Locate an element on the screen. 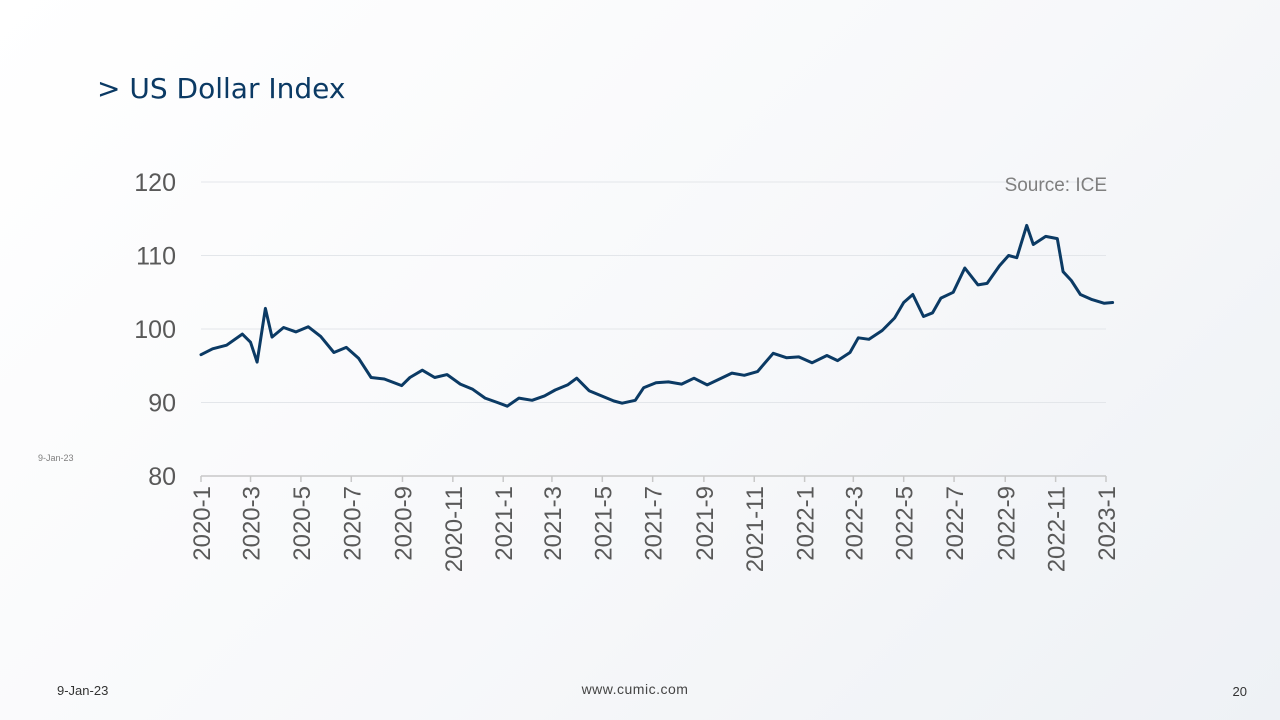 This screenshot has width=1280, height=720. x-tick-label: 2020-5 is located at coordinates (302, 523).